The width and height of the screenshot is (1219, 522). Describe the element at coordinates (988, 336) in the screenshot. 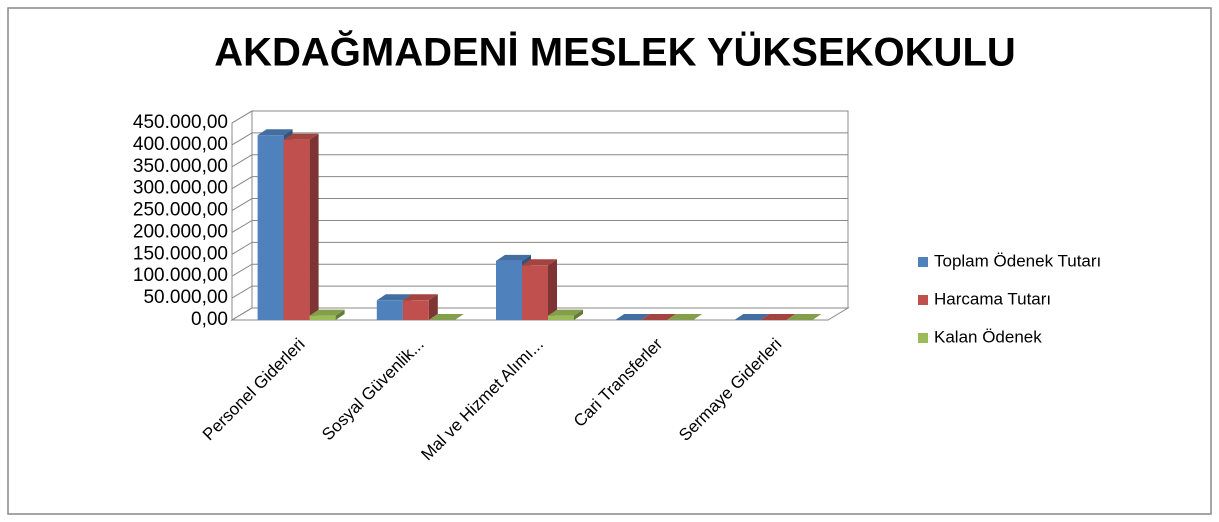

I see `legend-label: Kalan Ödenek` at that location.